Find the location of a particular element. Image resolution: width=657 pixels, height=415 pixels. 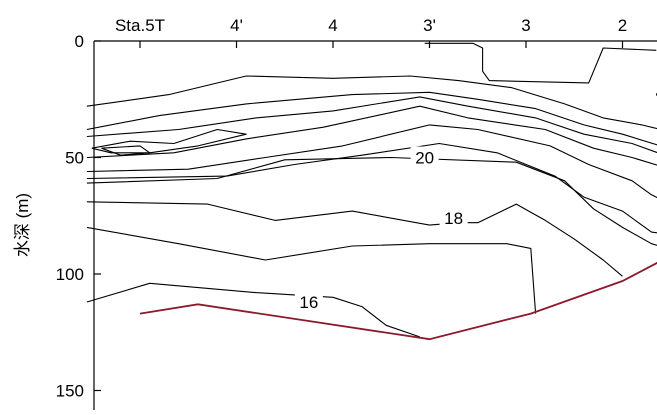

y-tick-label: 150 is located at coordinates (70, 391).